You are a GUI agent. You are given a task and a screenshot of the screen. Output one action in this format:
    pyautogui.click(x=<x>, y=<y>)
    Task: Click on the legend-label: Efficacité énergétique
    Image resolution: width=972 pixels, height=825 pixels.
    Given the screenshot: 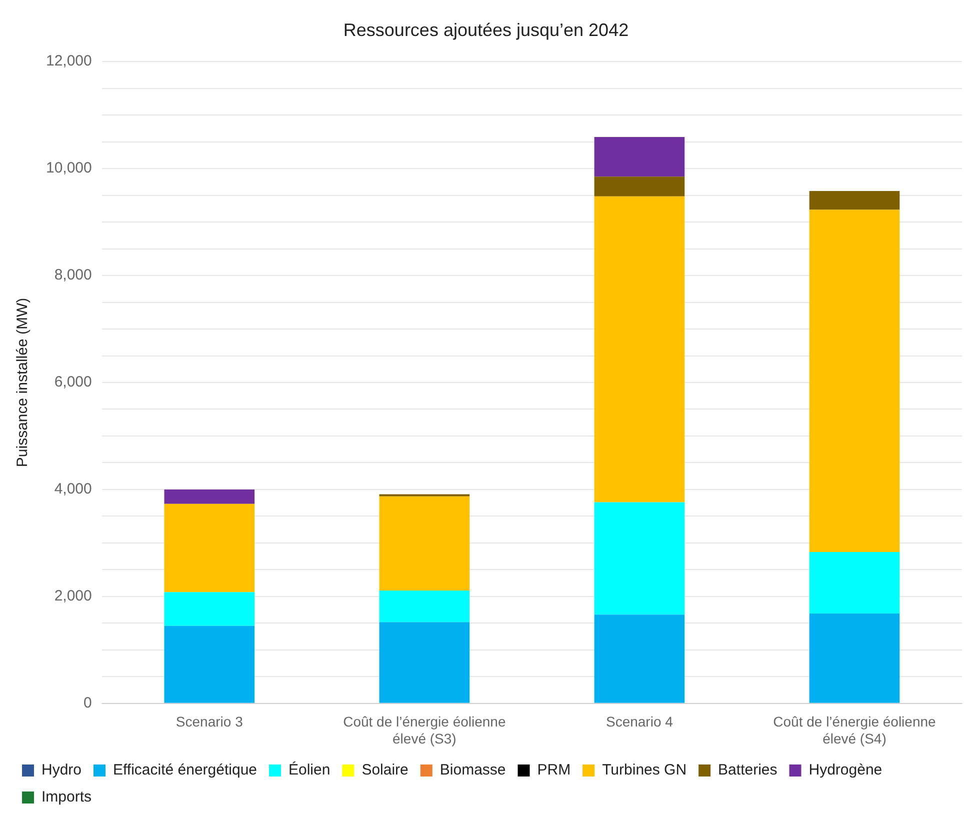 What is the action you would take?
    pyautogui.click(x=185, y=770)
    